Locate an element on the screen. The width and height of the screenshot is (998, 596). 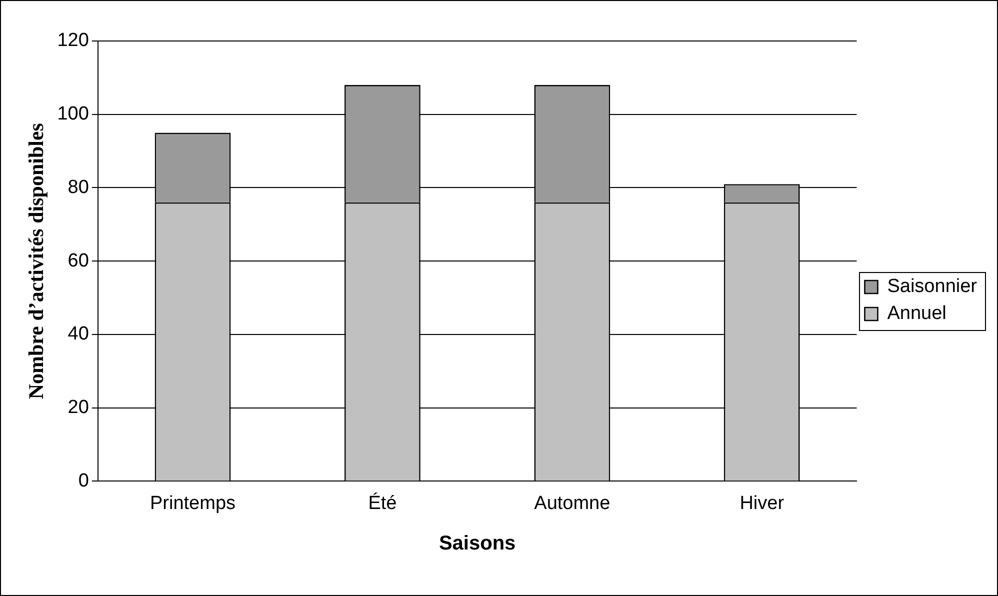
y-tick-label: 0 is located at coordinates (83, 481).